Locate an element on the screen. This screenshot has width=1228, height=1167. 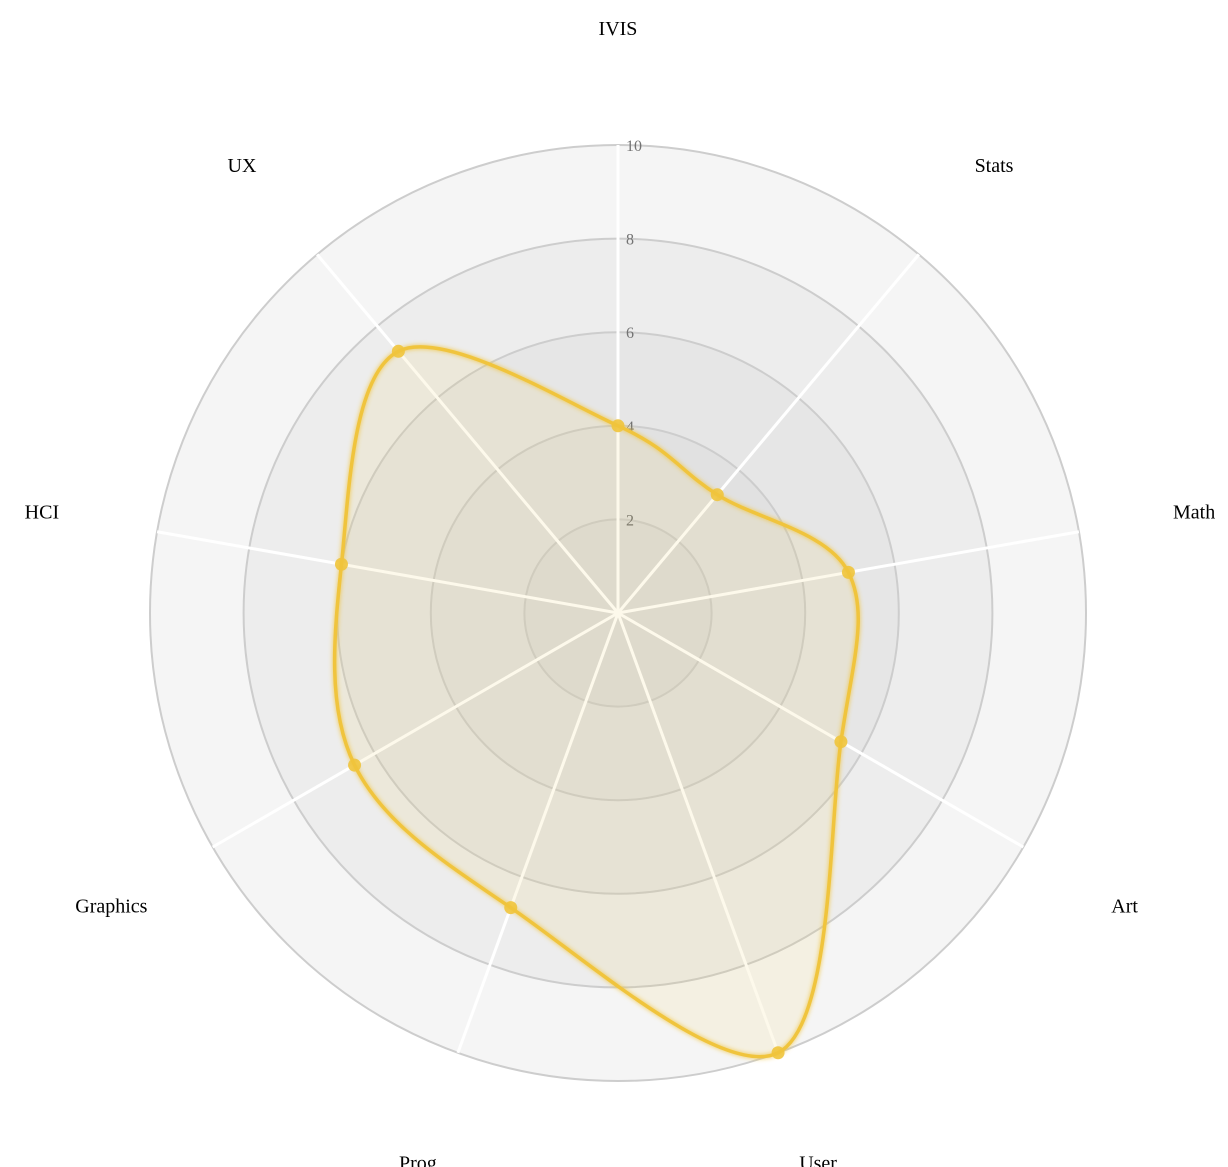
radar-tick-labels: 2 4 6 8 10 is located at coordinates (634, 333).